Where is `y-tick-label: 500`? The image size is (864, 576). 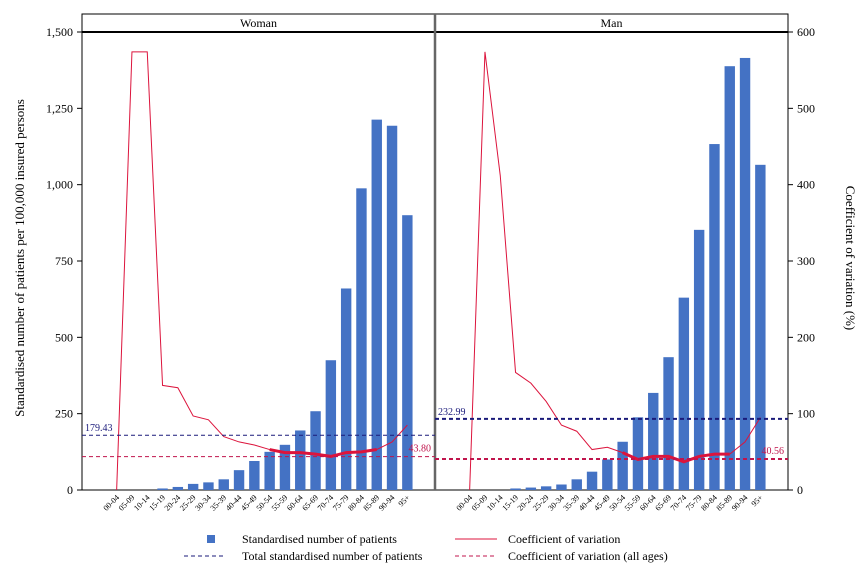 y-tick-label: 500 is located at coordinates (64, 337).